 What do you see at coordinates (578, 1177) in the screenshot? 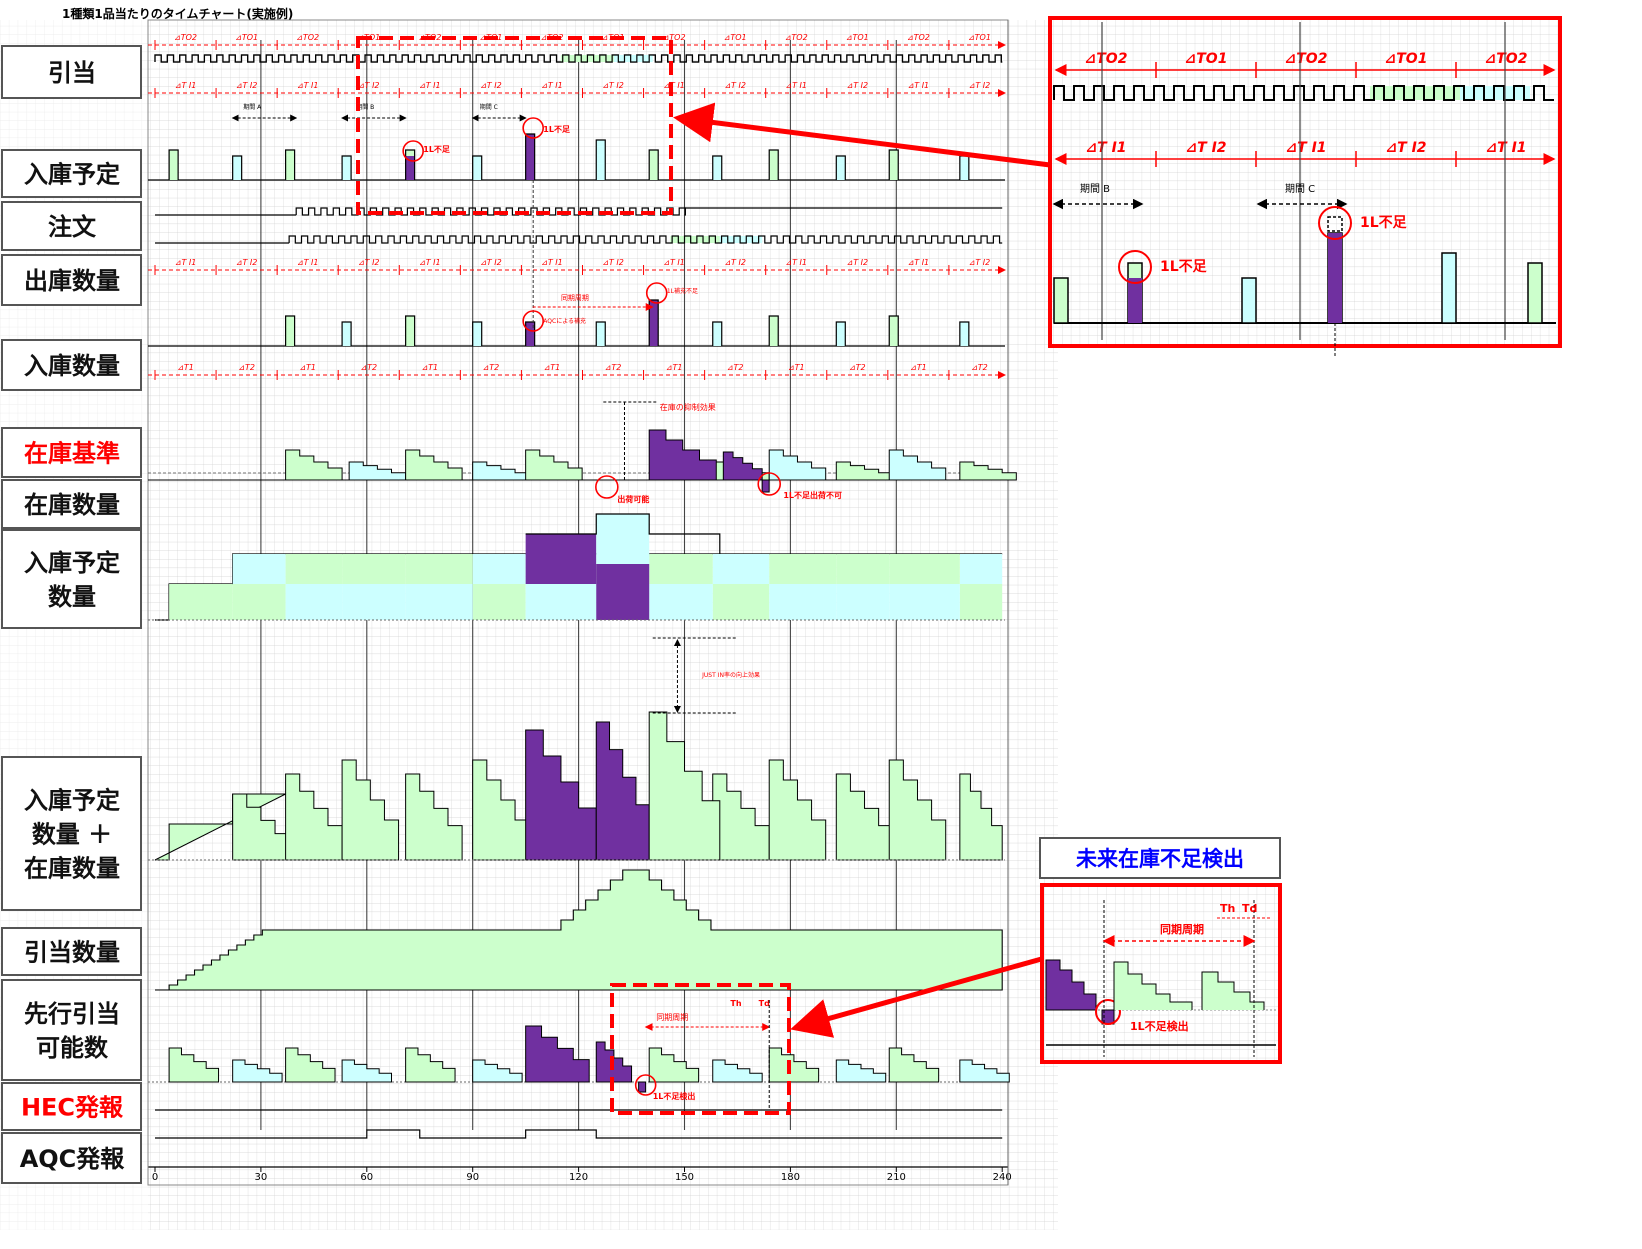
I see `x-tick-label: 120` at bounding box center [578, 1177].